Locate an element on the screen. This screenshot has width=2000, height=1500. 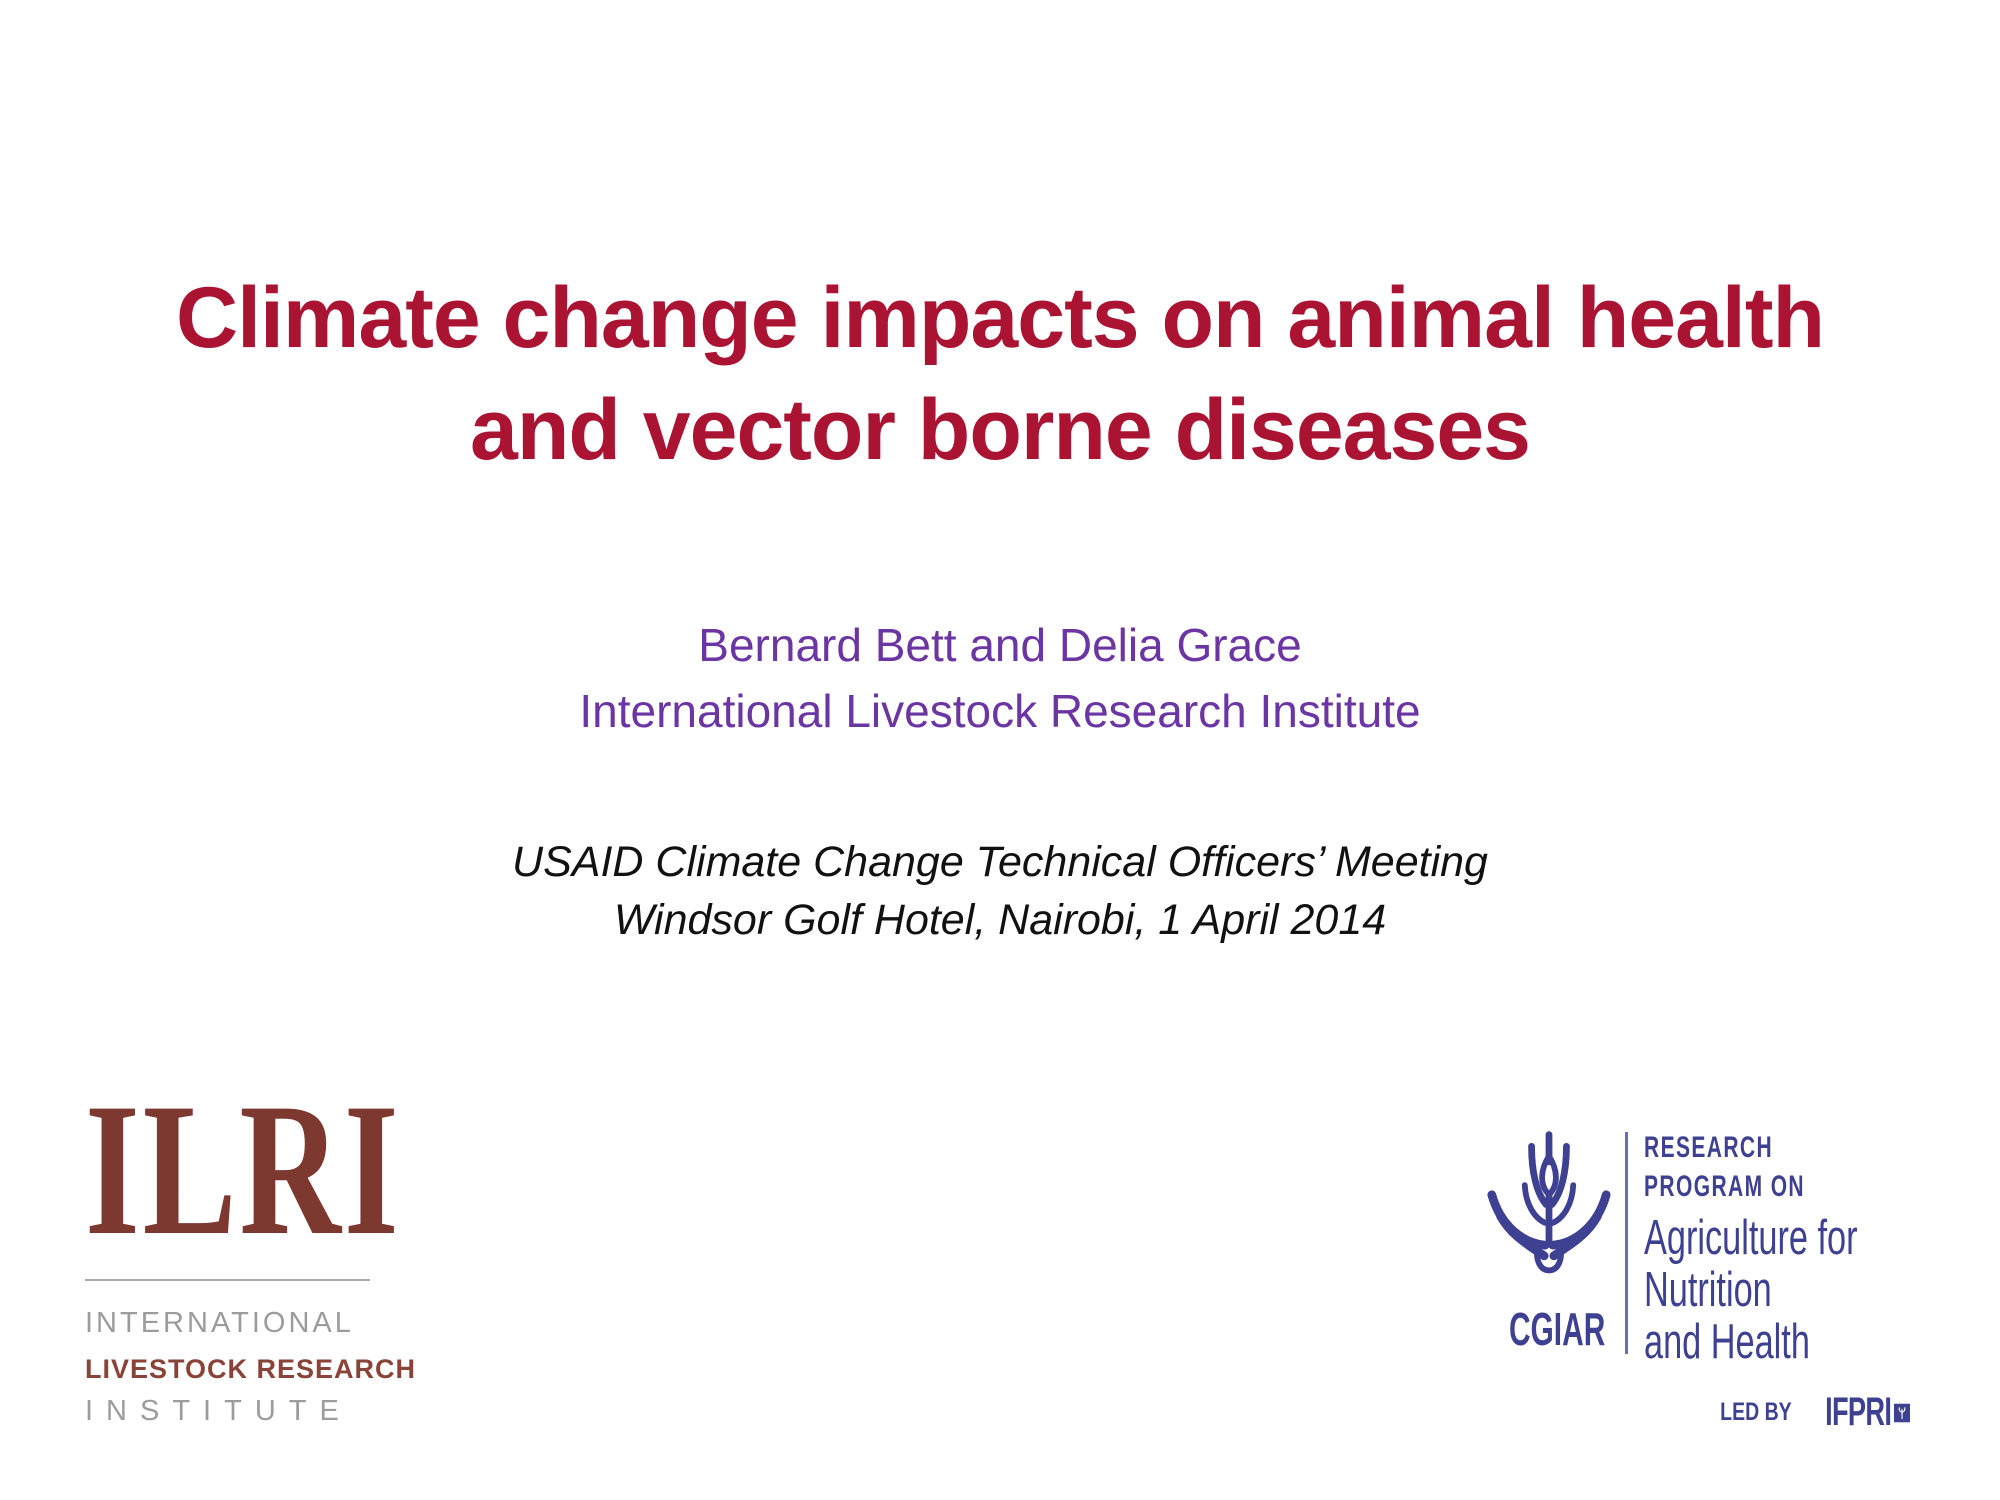
ilri-text-institute: INSTITUTE is located at coordinates (218, 1411).